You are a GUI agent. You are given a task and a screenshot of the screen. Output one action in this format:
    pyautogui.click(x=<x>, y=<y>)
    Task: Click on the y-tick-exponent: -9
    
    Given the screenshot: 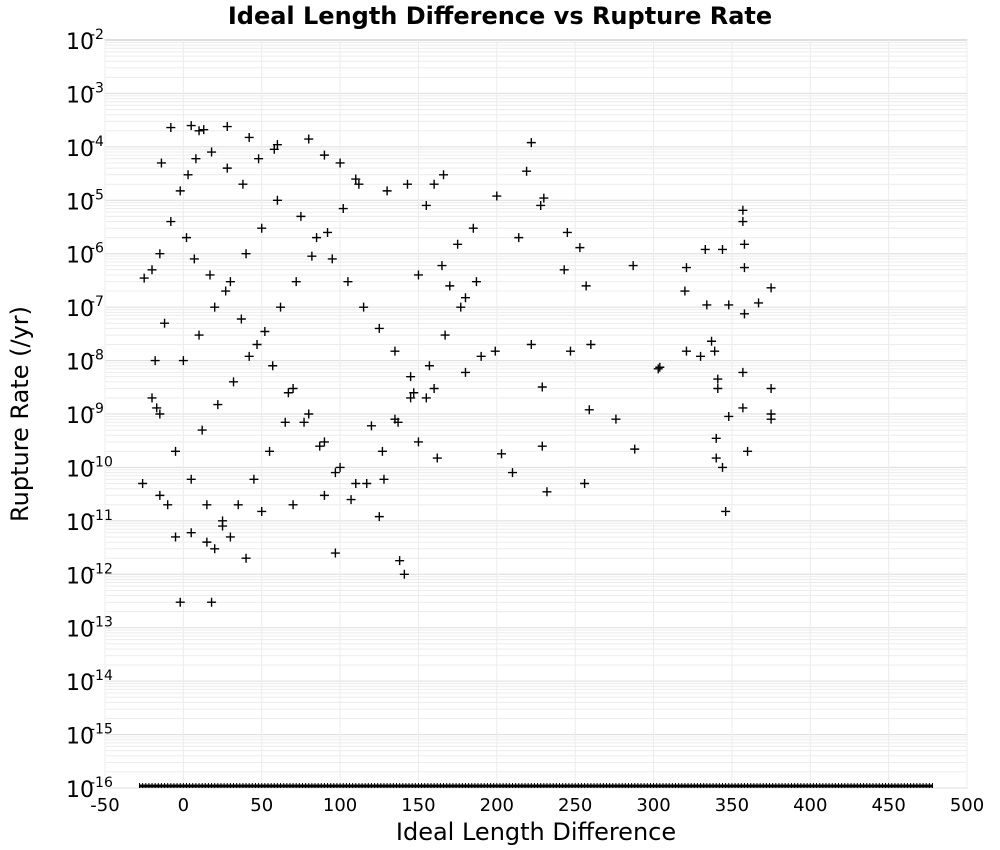 What is the action you would take?
    pyautogui.click(x=97, y=409)
    